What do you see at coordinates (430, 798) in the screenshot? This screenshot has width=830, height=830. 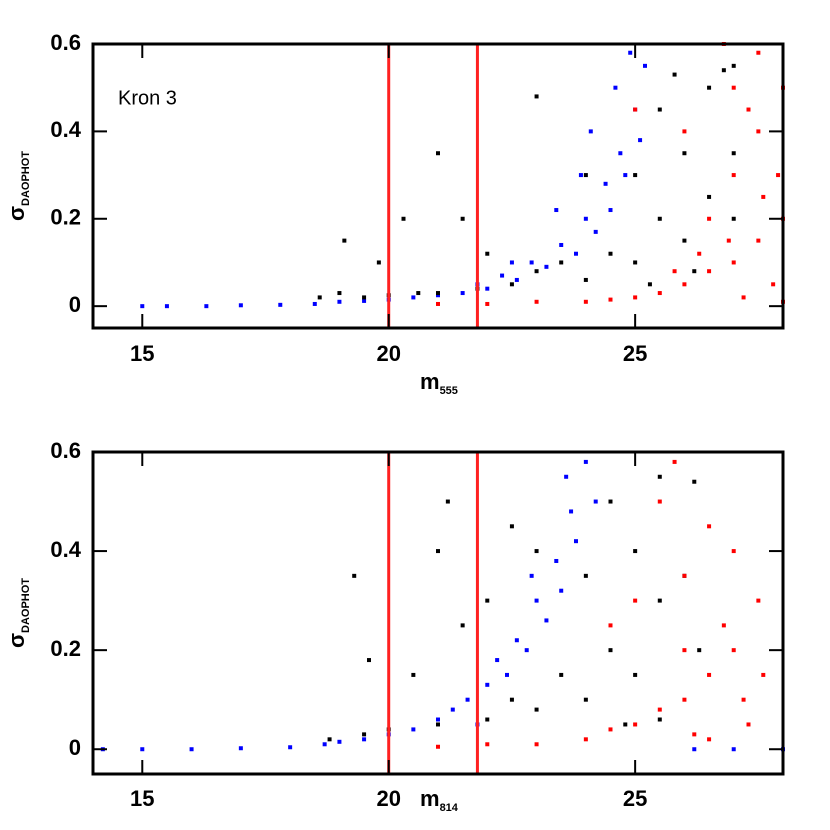 I see `x-label-main: m` at bounding box center [430, 798].